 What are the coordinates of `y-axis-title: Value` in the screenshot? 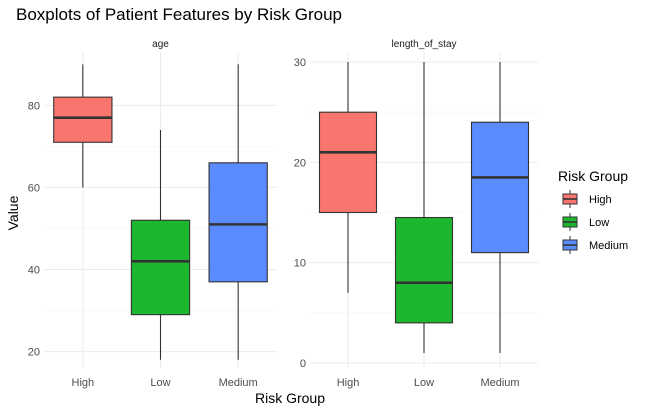 It's located at (13, 212).